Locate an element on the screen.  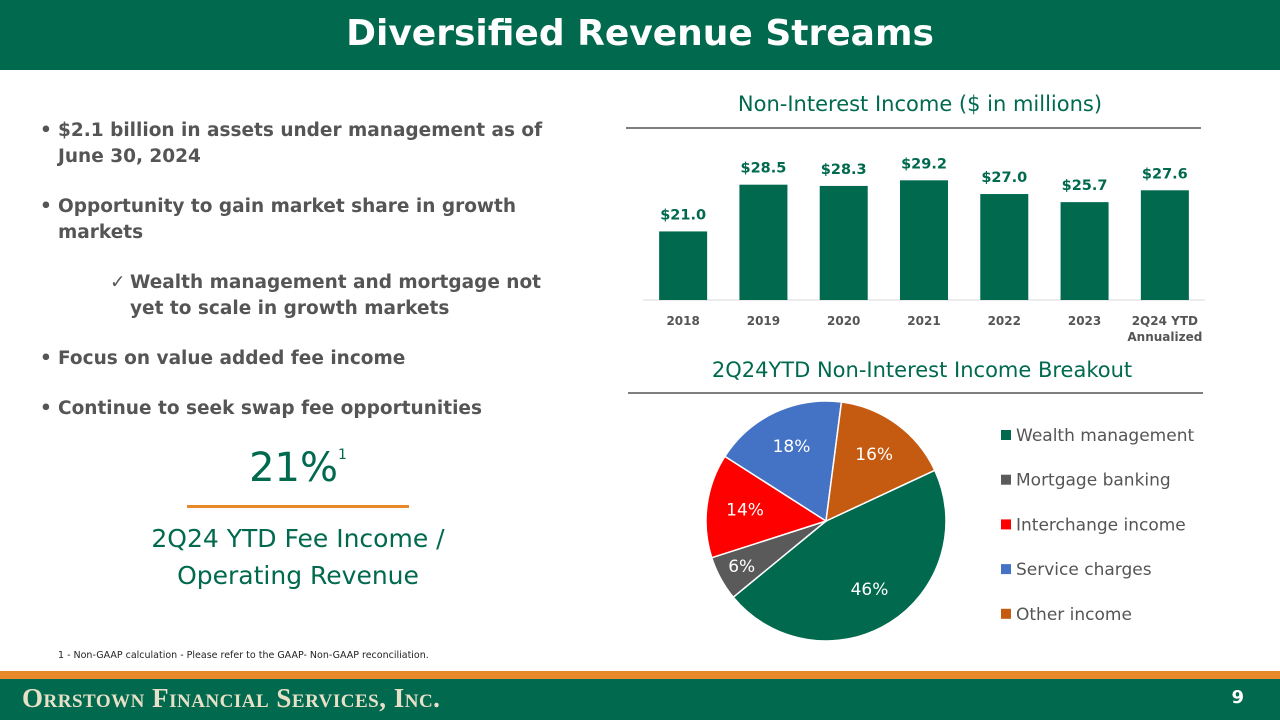
chart-title: Non-Interest Income ($ in millions) is located at coordinates (920, 104).